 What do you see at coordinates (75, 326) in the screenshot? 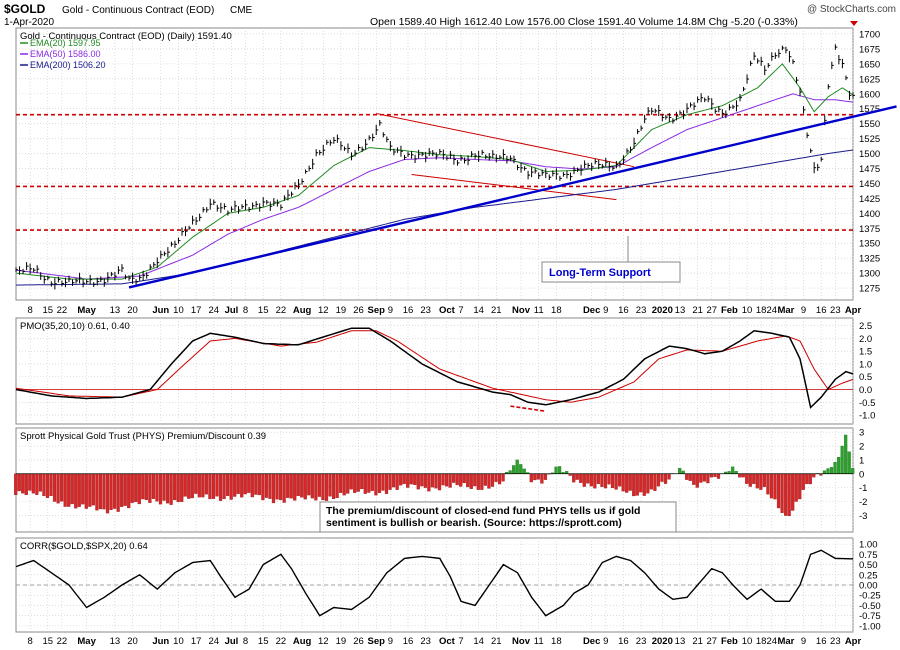
I see `panel-title: PMO(35,20,10) 0.61, 0.40` at bounding box center [75, 326].